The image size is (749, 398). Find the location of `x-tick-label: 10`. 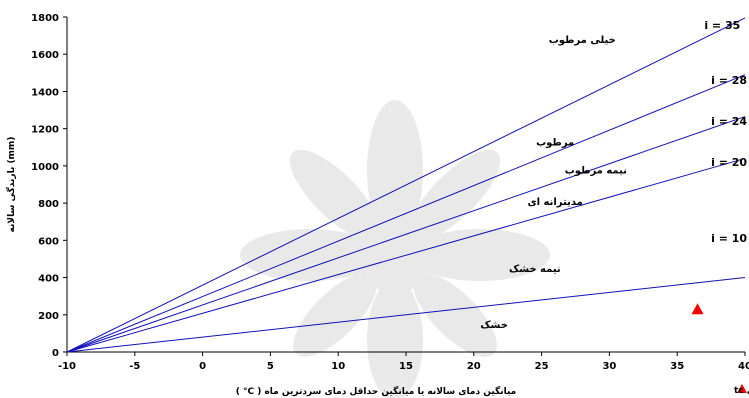

x-tick-label: 10 is located at coordinates (338, 366).